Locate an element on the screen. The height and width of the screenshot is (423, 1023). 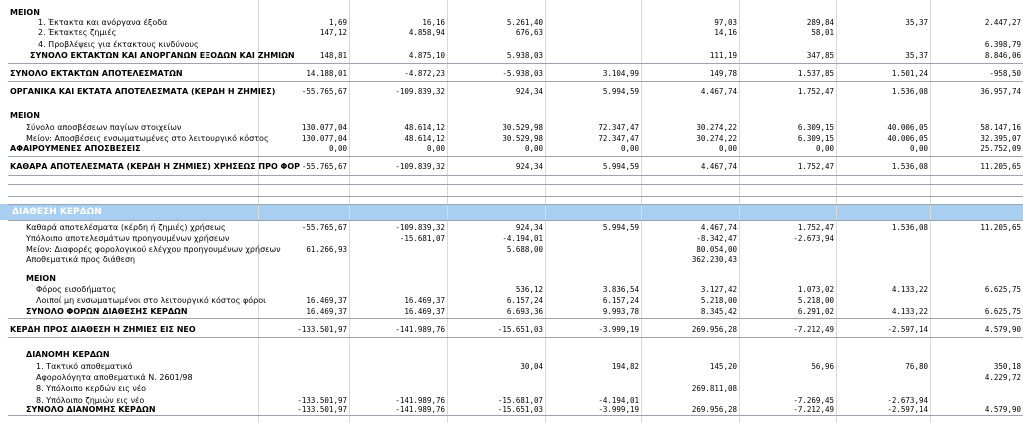
cell-value: 111,19 is located at coordinates (723, 55).